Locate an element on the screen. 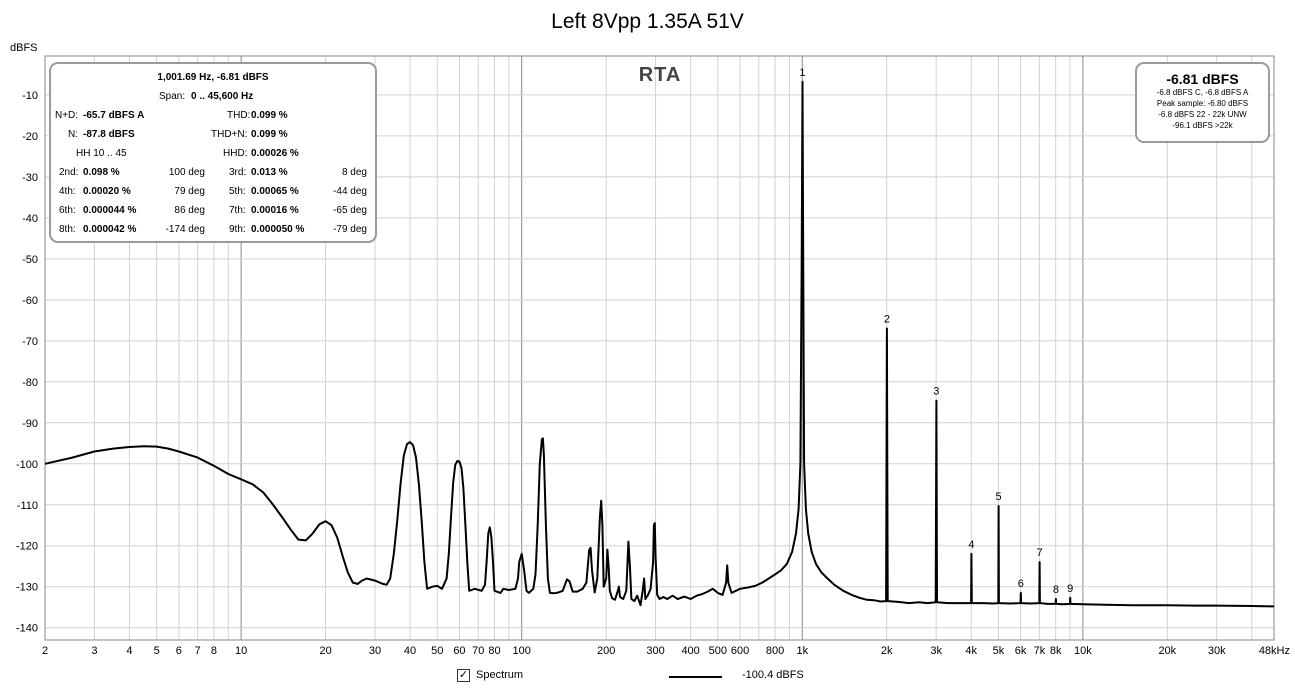 The image size is (1295, 691). nd-label: N+D: is located at coordinates (67, 115).